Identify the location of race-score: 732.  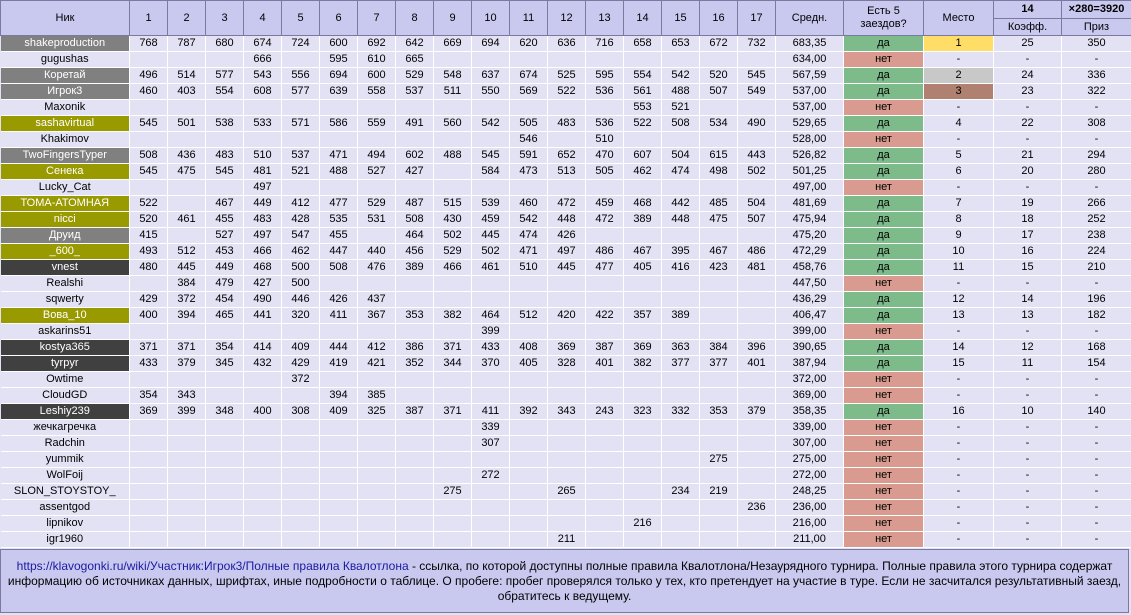
(756, 43).